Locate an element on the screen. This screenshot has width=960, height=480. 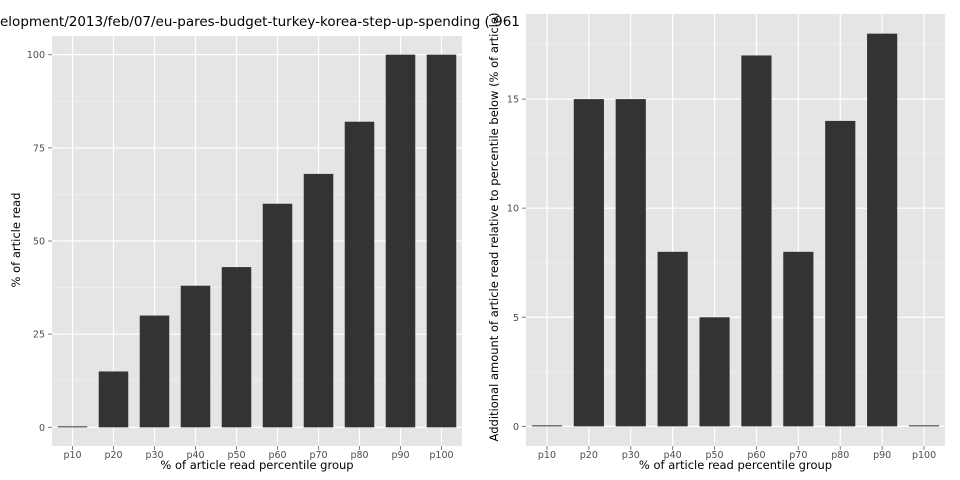
y-tick-label: 5 is located at coordinates (516, 318).